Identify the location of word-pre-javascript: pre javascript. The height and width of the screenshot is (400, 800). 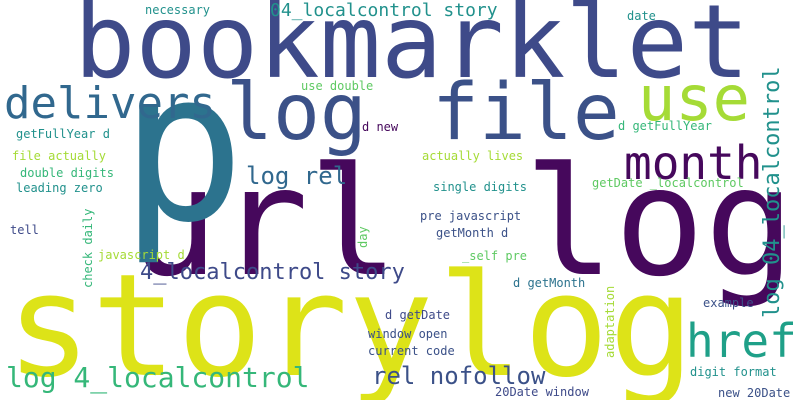
(471, 216).